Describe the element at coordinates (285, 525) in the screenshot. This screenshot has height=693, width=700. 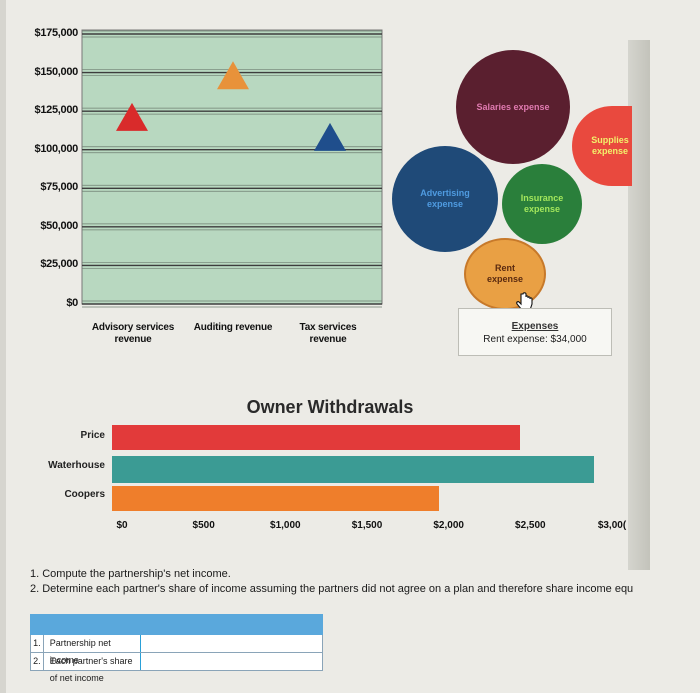
I see `x-tick-label: $1,000` at that location.